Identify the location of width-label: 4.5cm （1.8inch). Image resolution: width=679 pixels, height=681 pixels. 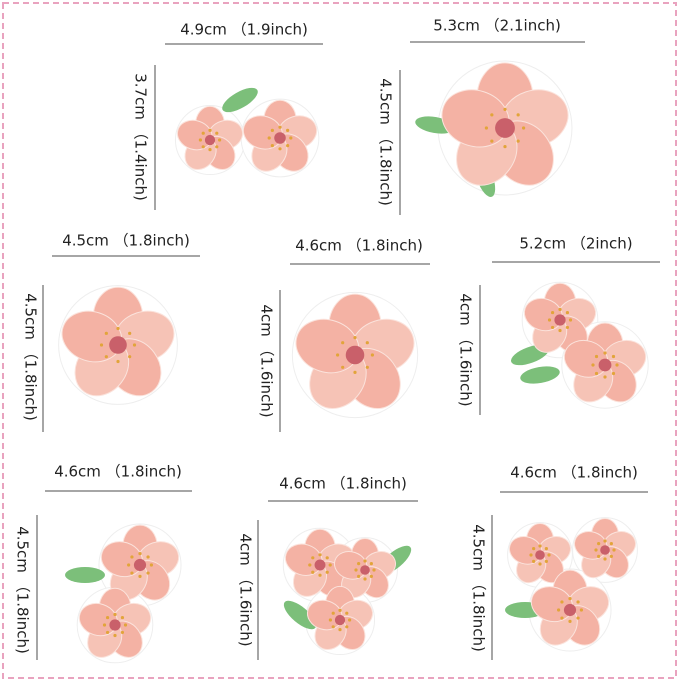
(126, 241).